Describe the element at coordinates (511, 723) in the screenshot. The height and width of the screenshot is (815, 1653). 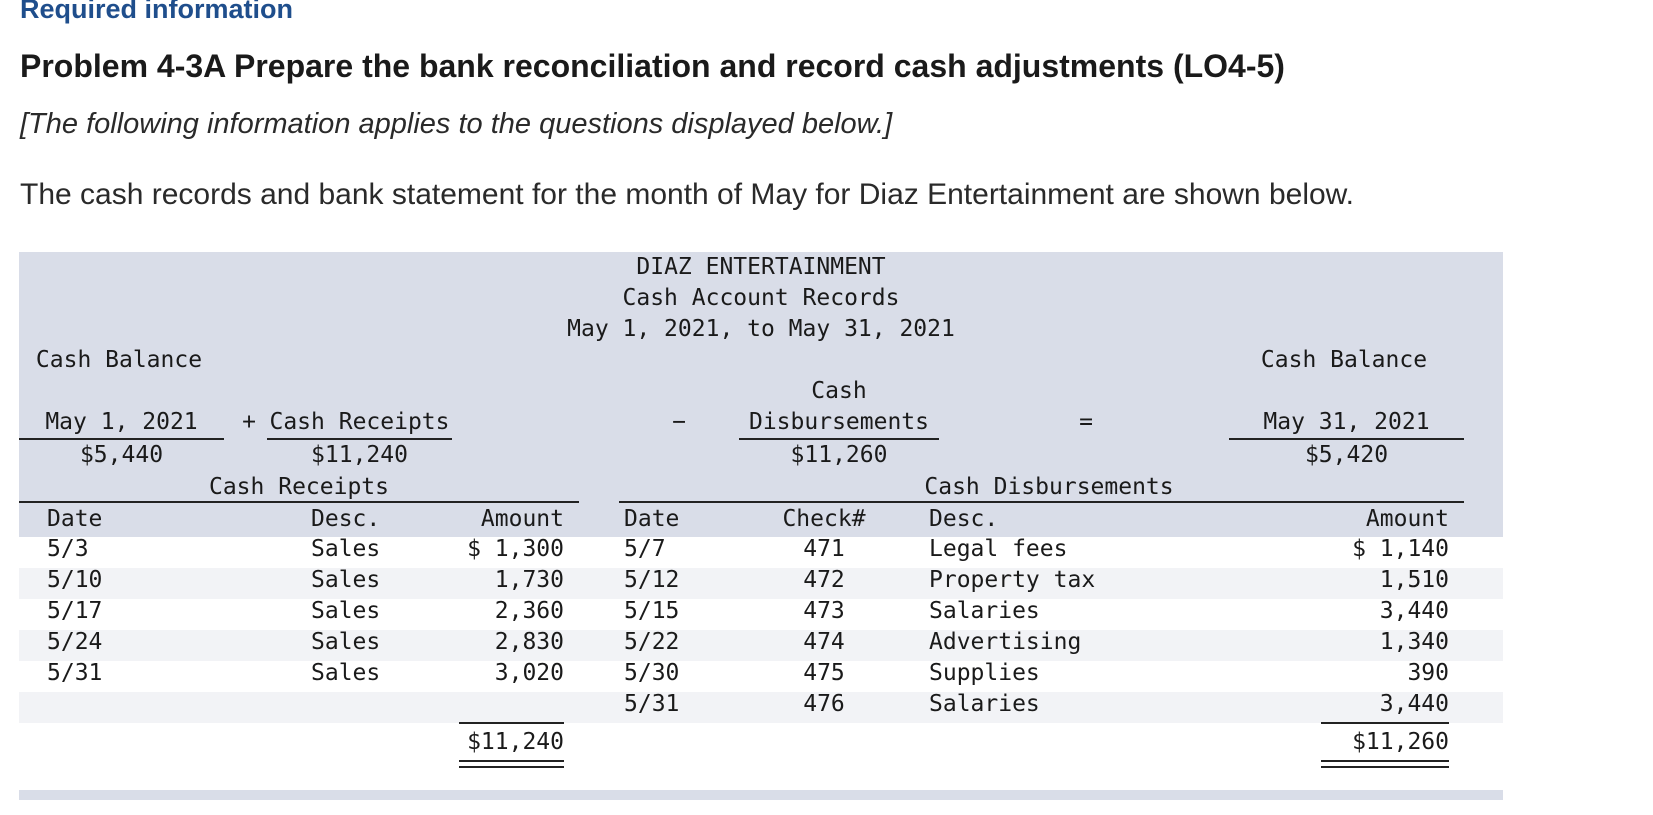
I see `receipts-total-rule` at that location.